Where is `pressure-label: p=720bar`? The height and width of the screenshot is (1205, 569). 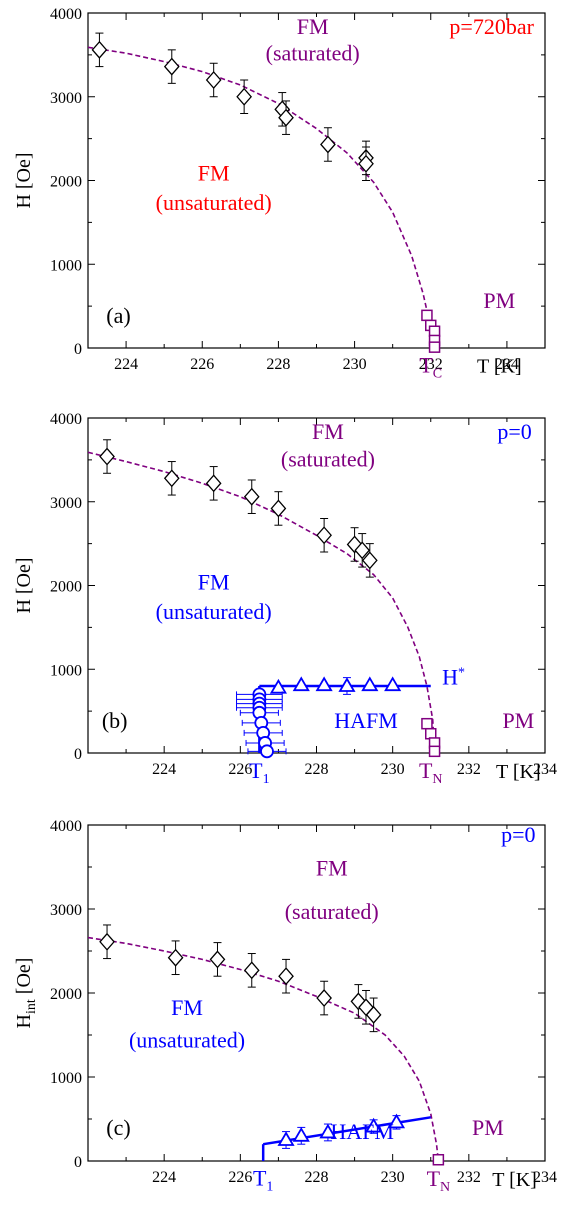
pressure-label: p=720bar is located at coordinates (491, 26).